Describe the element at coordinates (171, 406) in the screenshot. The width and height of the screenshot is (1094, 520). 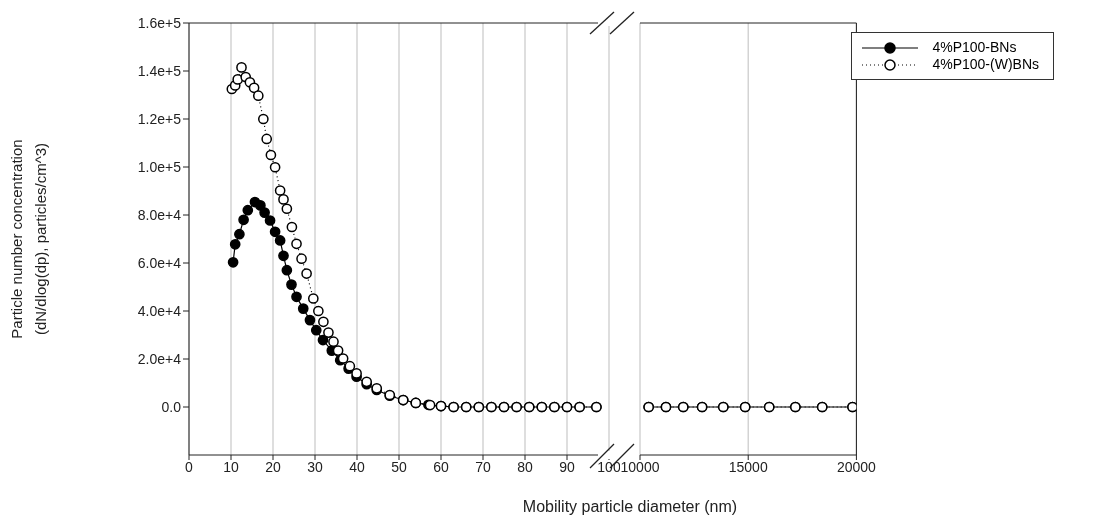
I see `y-tick-label: 0.0` at that location.